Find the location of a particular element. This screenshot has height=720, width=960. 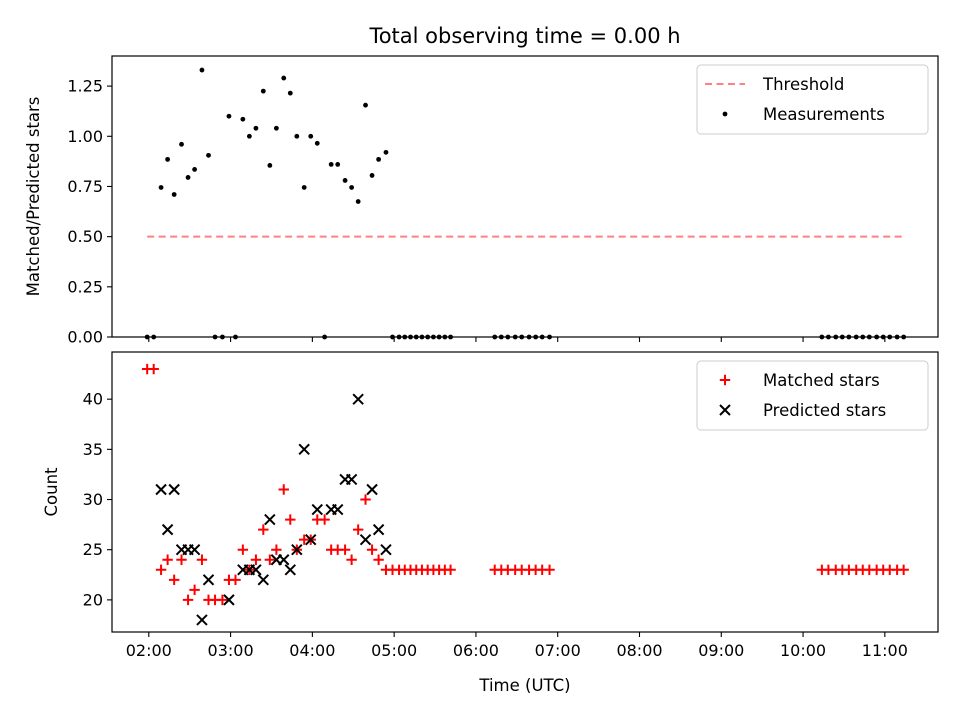

x-tick-label: 08:00 is located at coordinates (639, 650).